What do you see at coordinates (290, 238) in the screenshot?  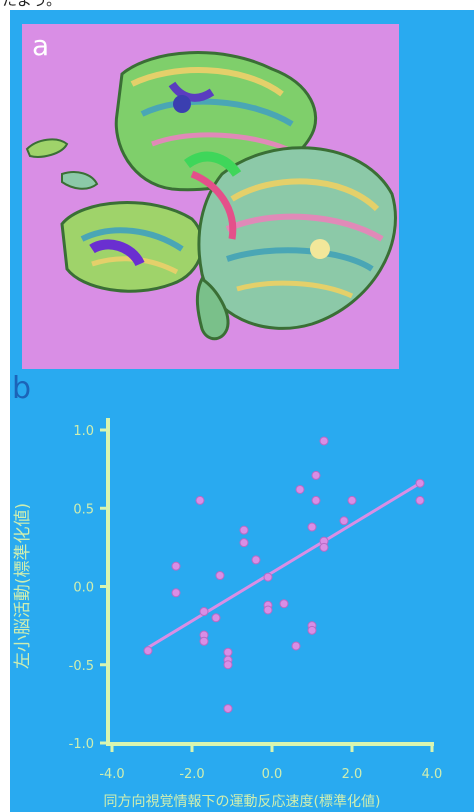 I see `brain-cerebellum` at bounding box center [290, 238].